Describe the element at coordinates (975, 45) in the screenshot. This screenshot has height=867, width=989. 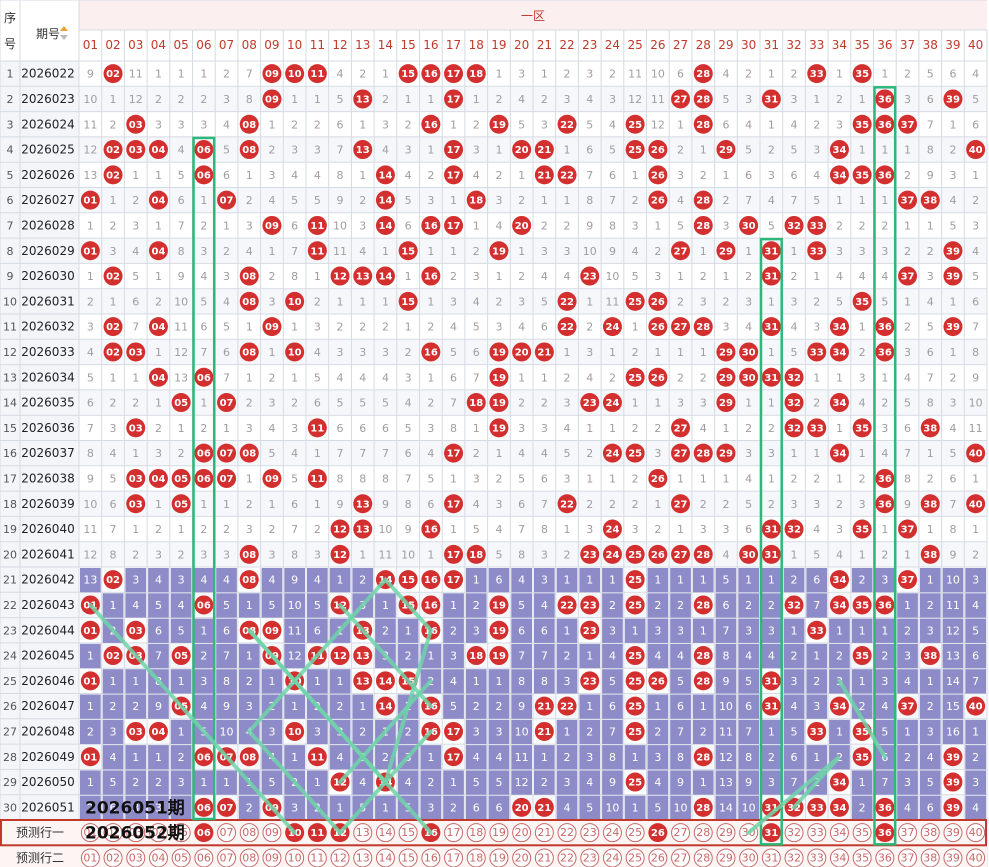
I see `column-header-40: 40` at that location.